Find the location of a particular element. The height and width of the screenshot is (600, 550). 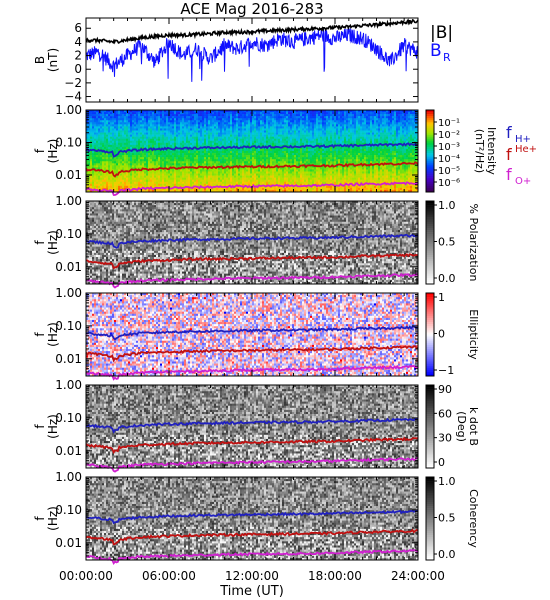

spectrogram-panel-4: 1.00 0.10 0.01 f (Hz) 90 60 30 0 k dot B(Deg) is located at coordinates (256, 425).